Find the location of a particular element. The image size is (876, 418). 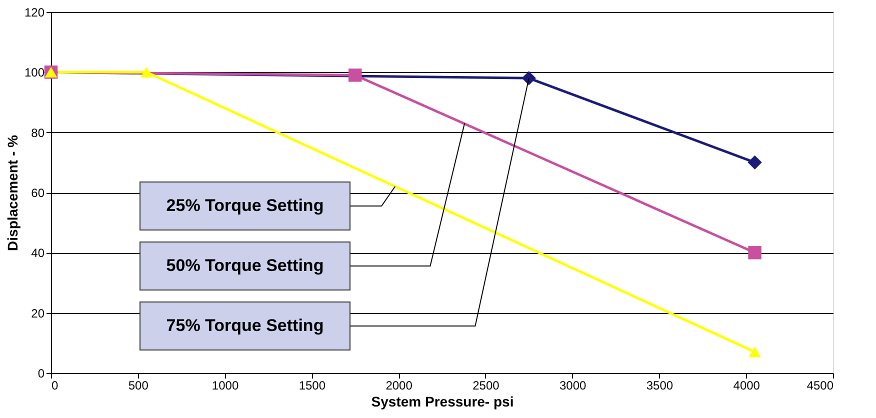

y-axis-title: Displacement - % is located at coordinates (12, 192).